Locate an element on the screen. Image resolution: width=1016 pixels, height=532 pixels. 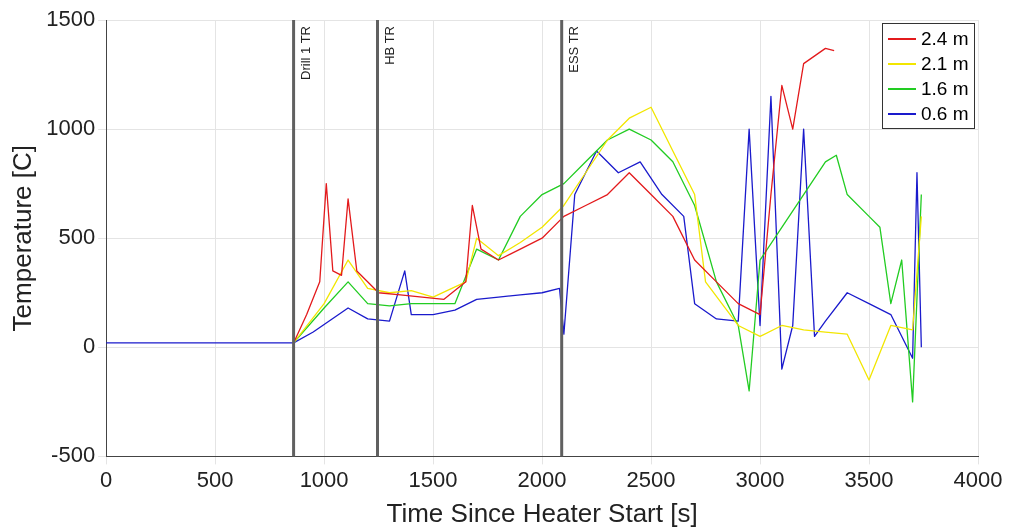
y-tick-label: 0 is located at coordinates (89, 346).